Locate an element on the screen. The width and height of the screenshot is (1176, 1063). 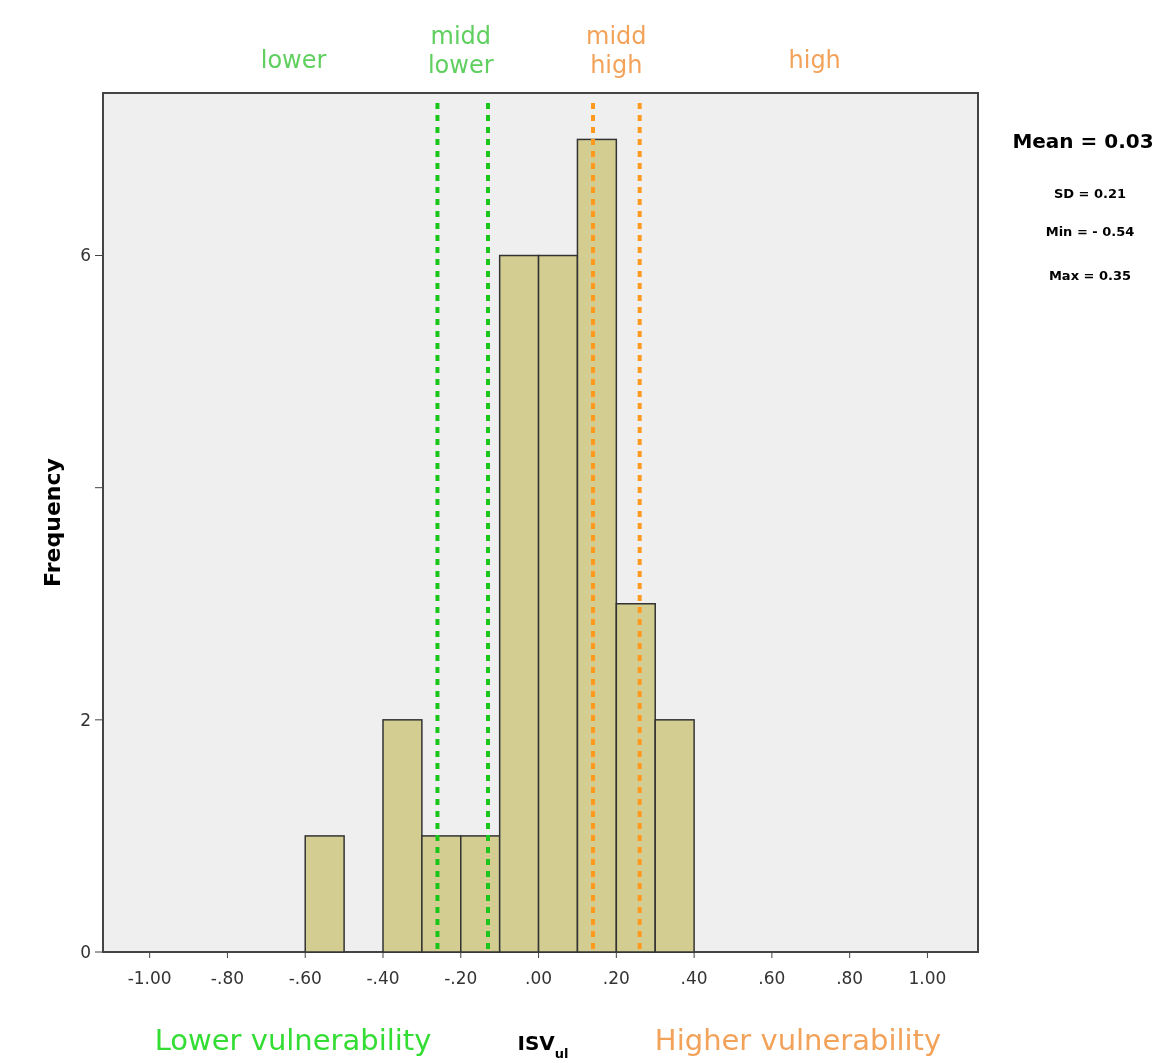
x-tick-label: -.60 is located at coordinates (305, 978).